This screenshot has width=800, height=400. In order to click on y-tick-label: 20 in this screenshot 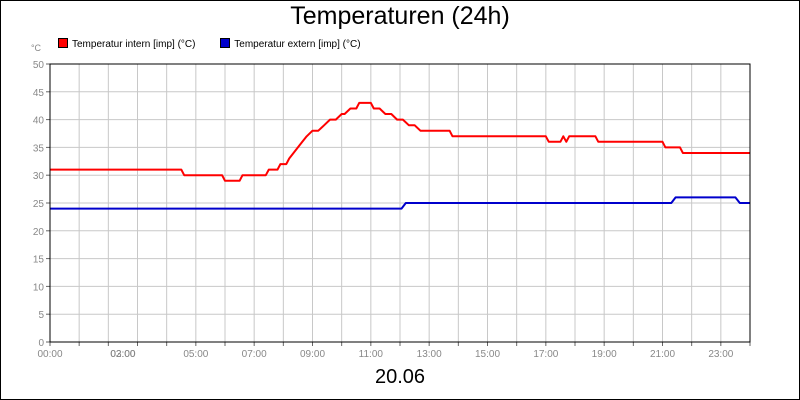, I will do `click(39, 232)`.